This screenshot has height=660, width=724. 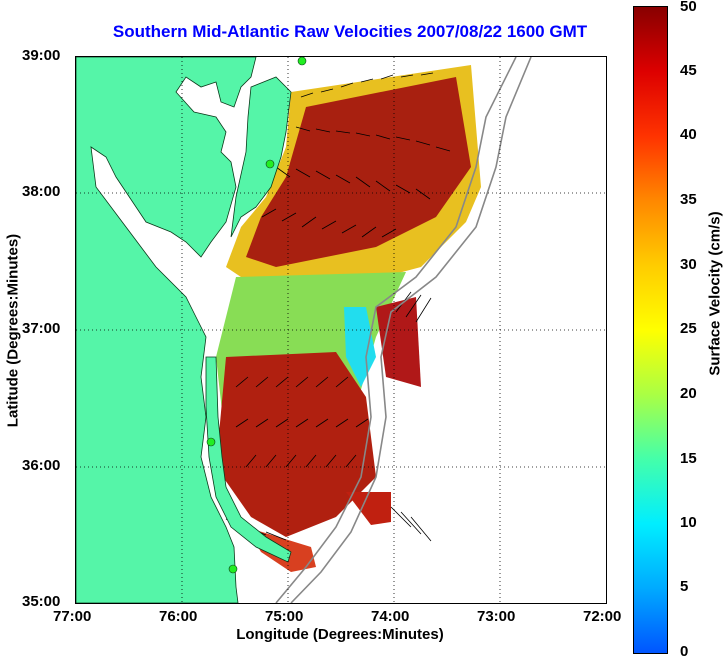 I want to click on y-tick-label: 38:00, so click(x=41, y=191).